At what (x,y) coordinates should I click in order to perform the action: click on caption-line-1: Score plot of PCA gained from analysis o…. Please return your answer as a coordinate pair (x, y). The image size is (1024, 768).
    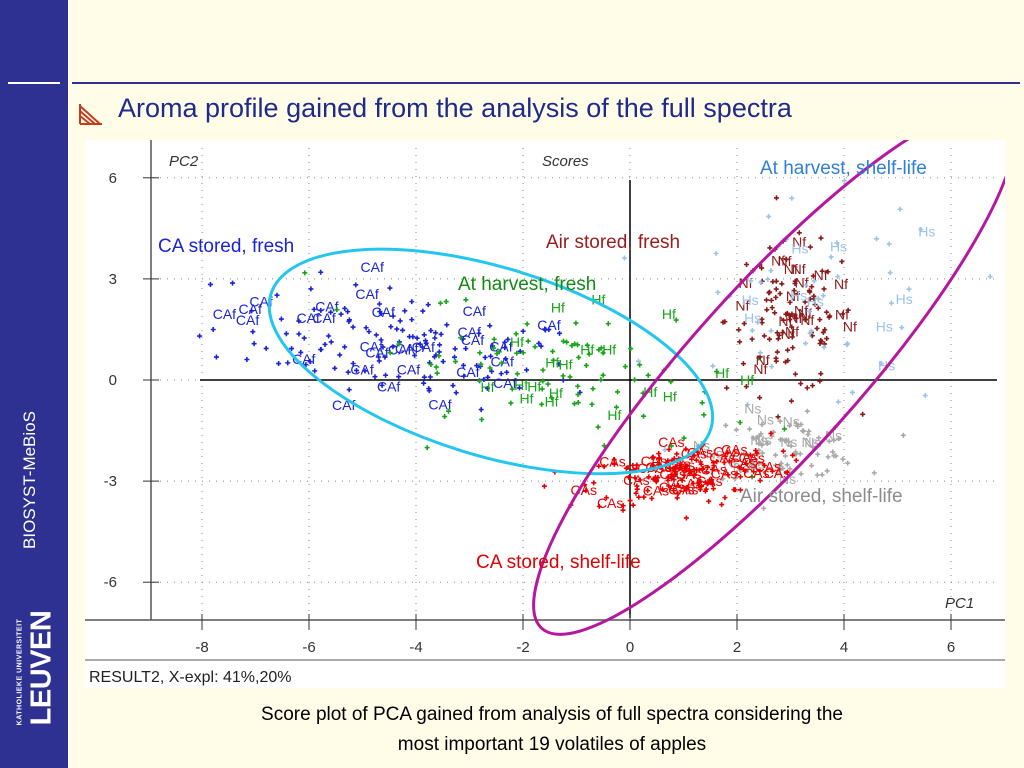
    Looking at the image, I should click on (552, 714).